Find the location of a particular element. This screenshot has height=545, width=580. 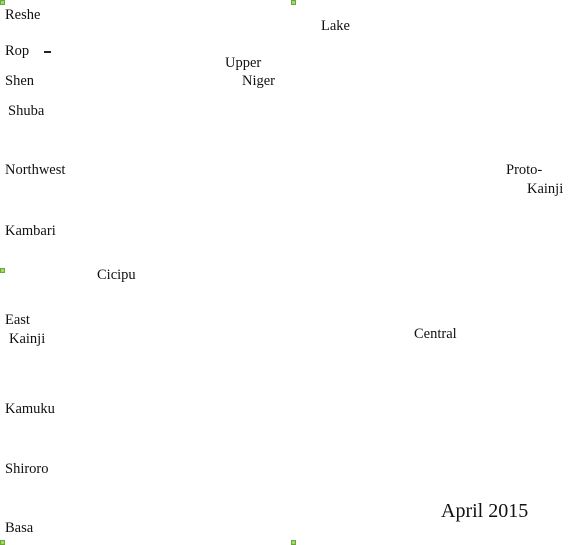

label-reshe: Reshe is located at coordinates (23, 15).